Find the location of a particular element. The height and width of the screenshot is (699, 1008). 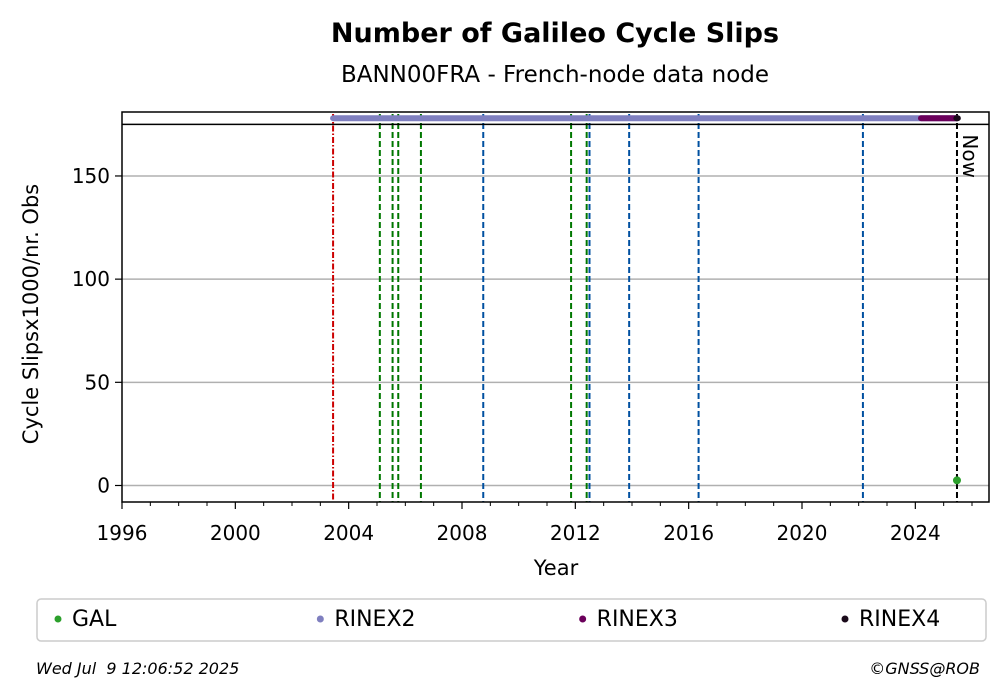

legend-label-rinex4: RINEX4 is located at coordinates (899, 619).